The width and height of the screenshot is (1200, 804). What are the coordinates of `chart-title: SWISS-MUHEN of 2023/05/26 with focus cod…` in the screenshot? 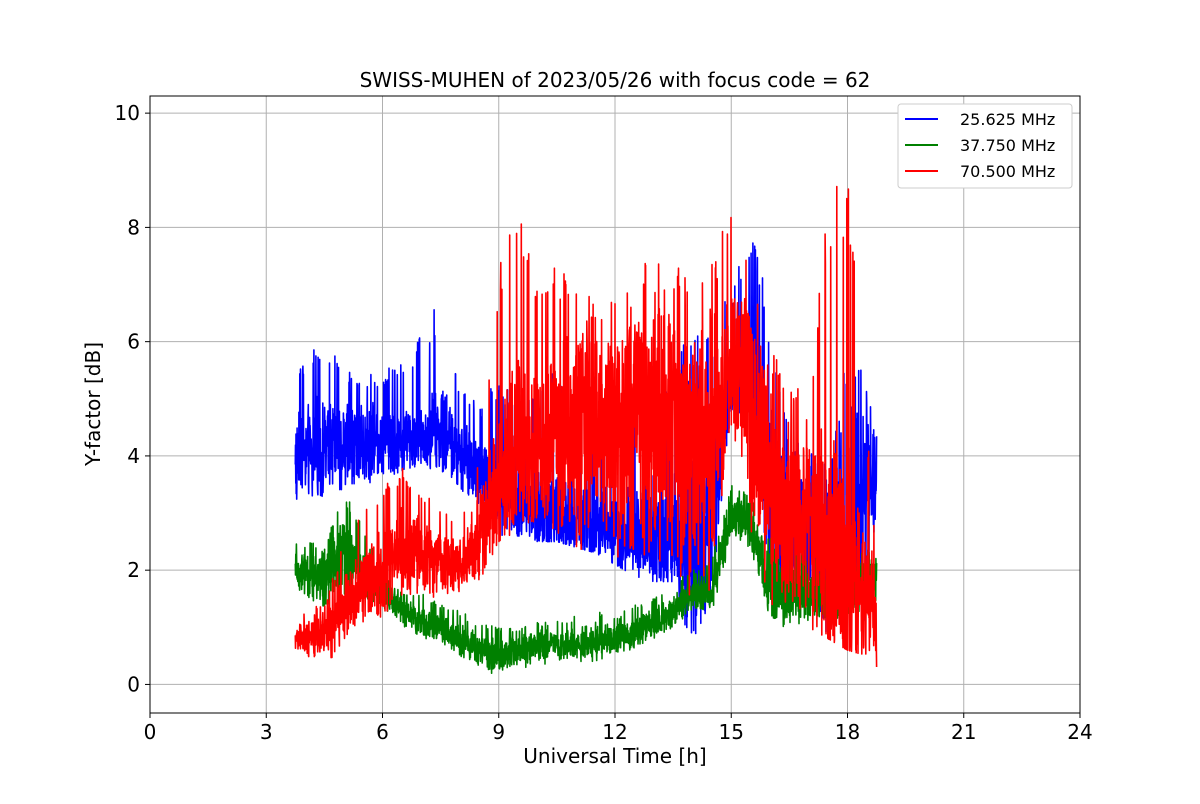 It's located at (615, 80).